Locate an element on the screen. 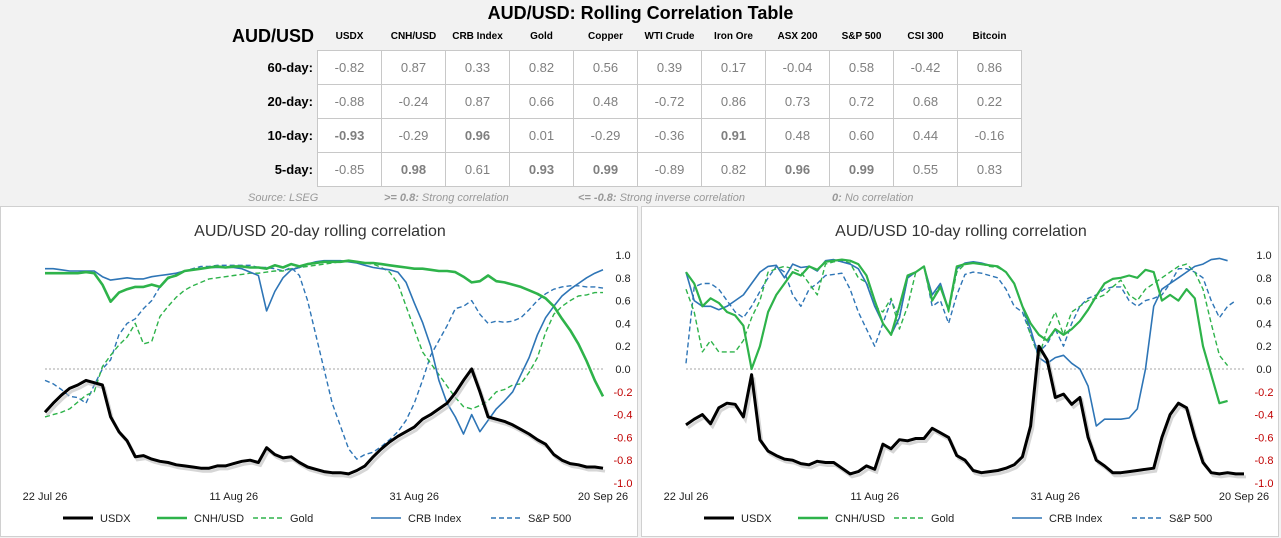  table-cell: 0.01 is located at coordinates (541, 135).